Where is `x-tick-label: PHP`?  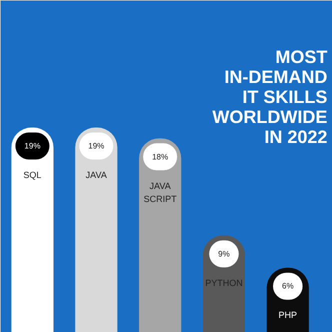
x-tick-label: PHP is located at coordinates (288, 315).